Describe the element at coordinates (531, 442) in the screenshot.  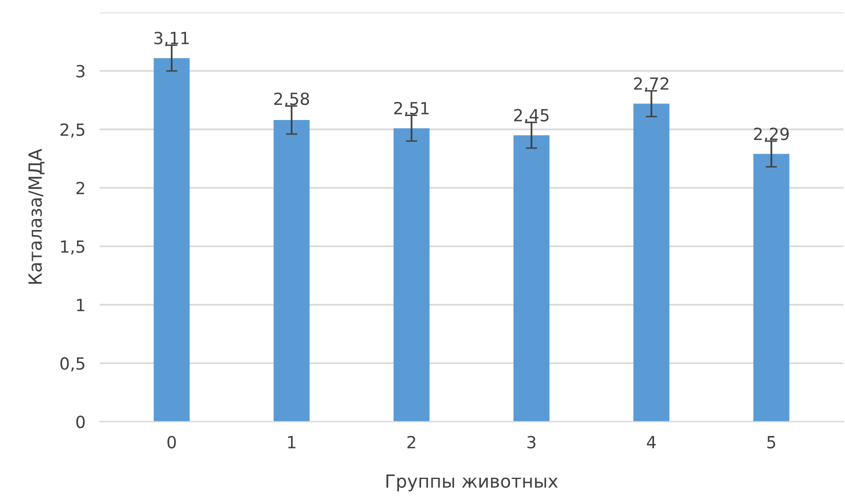
I see `x-tick-label: 3` at that location.